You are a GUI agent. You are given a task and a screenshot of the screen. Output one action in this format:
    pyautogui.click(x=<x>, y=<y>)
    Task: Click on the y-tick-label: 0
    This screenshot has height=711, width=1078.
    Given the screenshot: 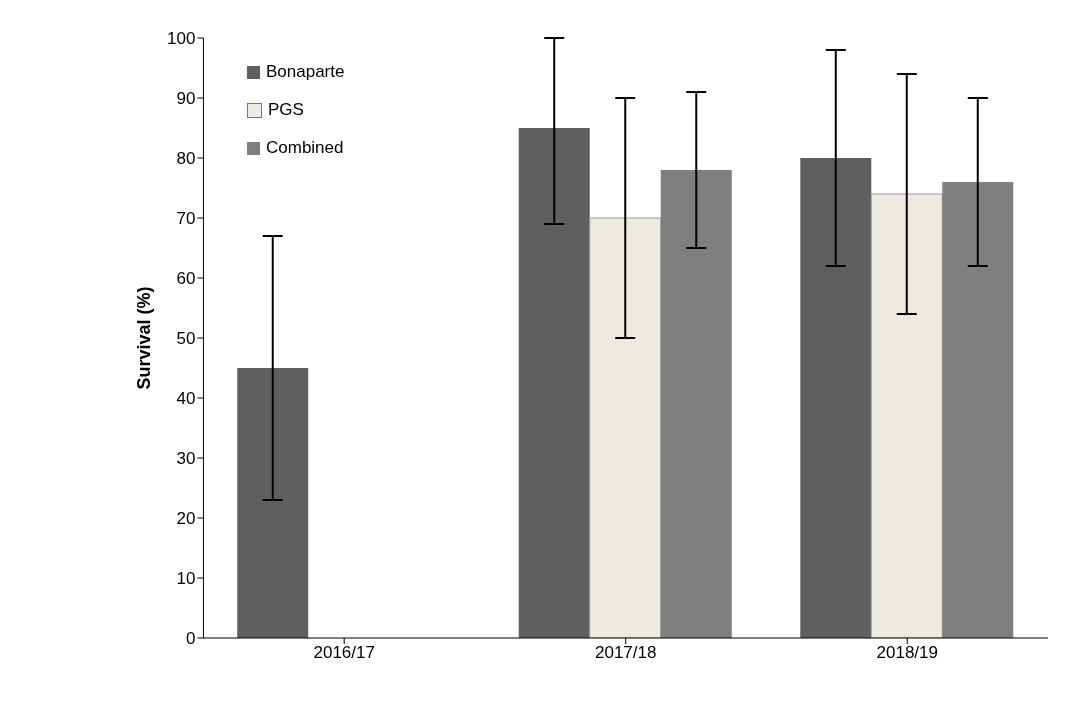 What is the action you would take?
    pyautogui.click(x=190, y=639)
    